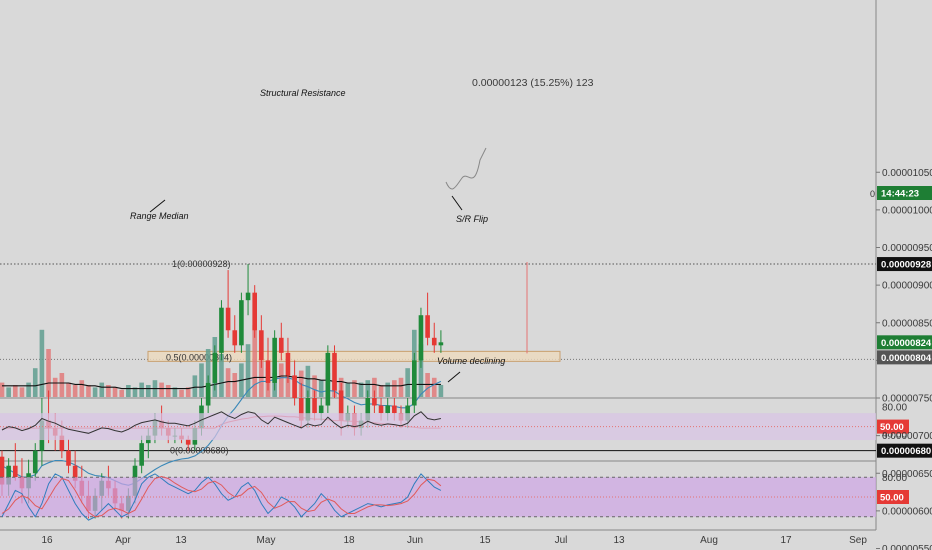 The image size is (932, 550). What do you see at coordinates (415, 540) in the screenshot?
I see `time-tick-label: Jun` at bounding box center [415, 540].